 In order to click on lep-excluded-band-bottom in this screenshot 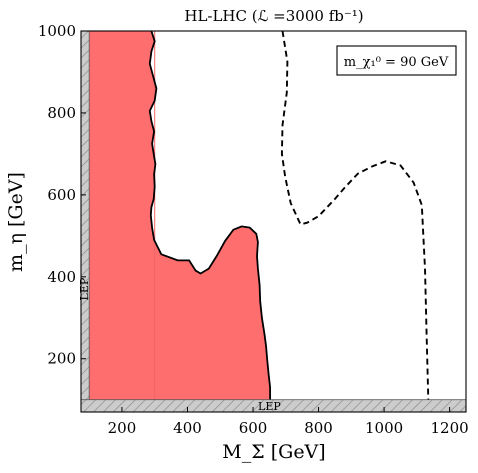, I will do `click(273, 405)`.